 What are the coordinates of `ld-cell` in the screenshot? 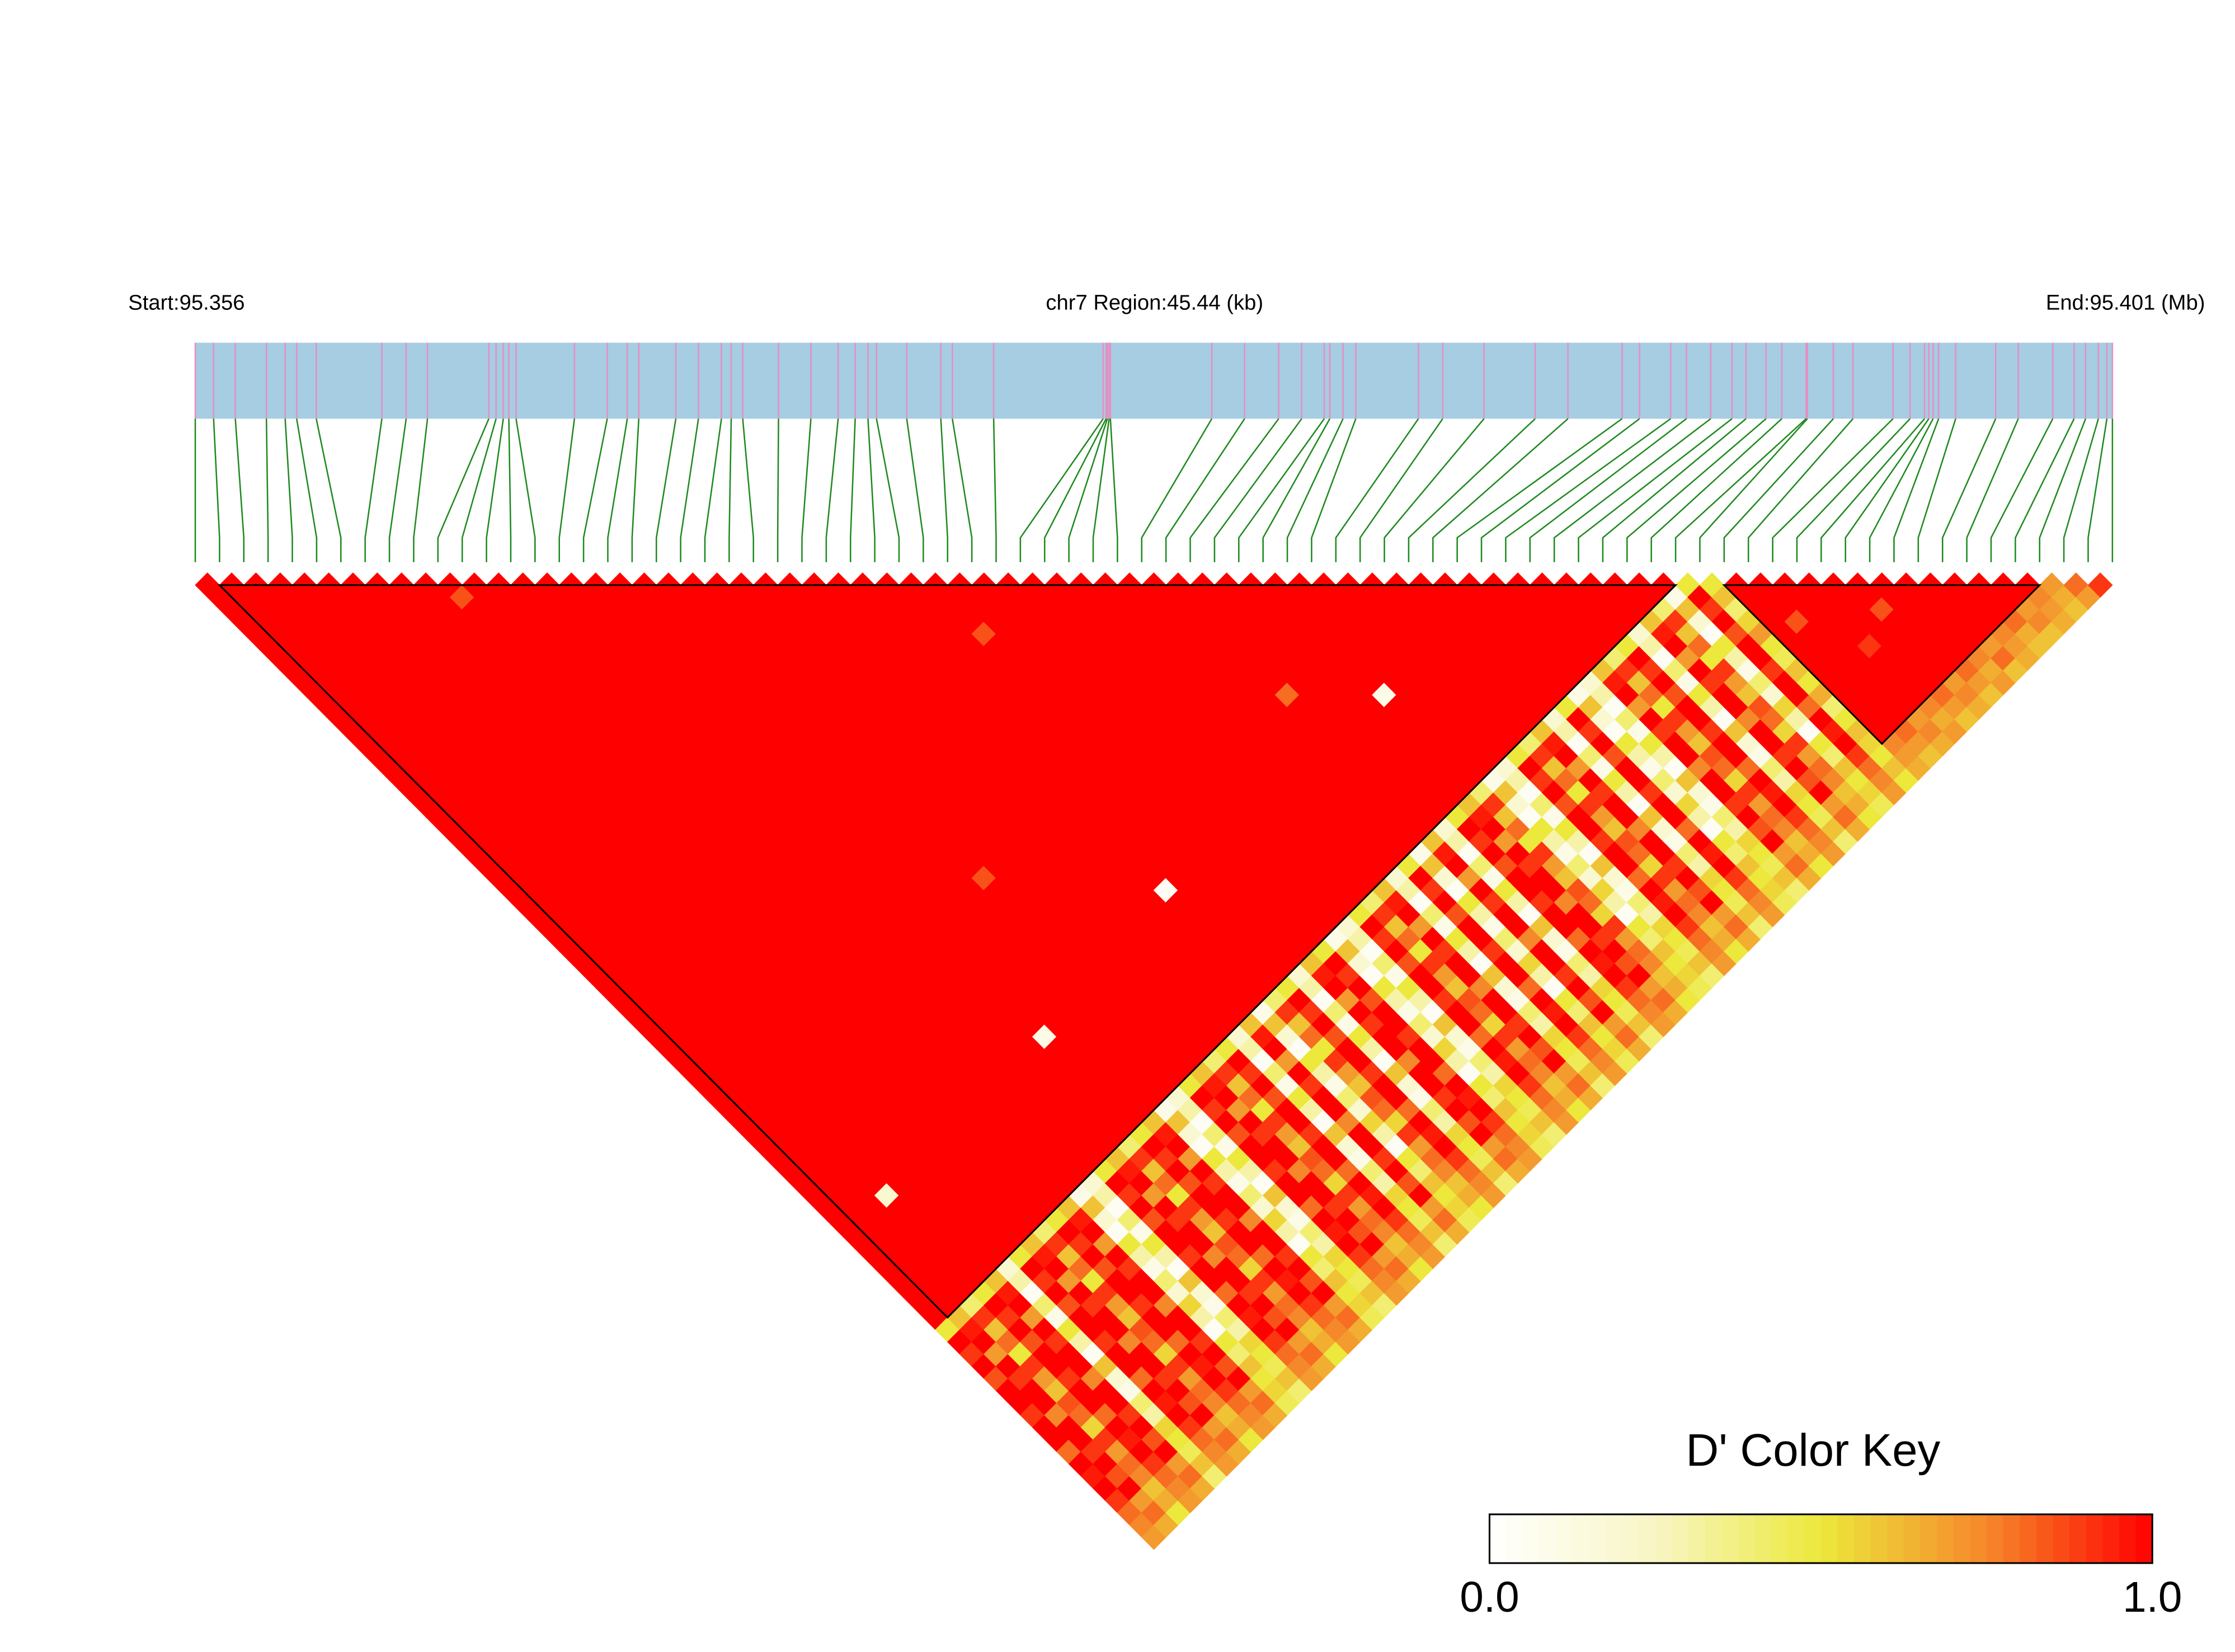 It's located at (2100, 585).